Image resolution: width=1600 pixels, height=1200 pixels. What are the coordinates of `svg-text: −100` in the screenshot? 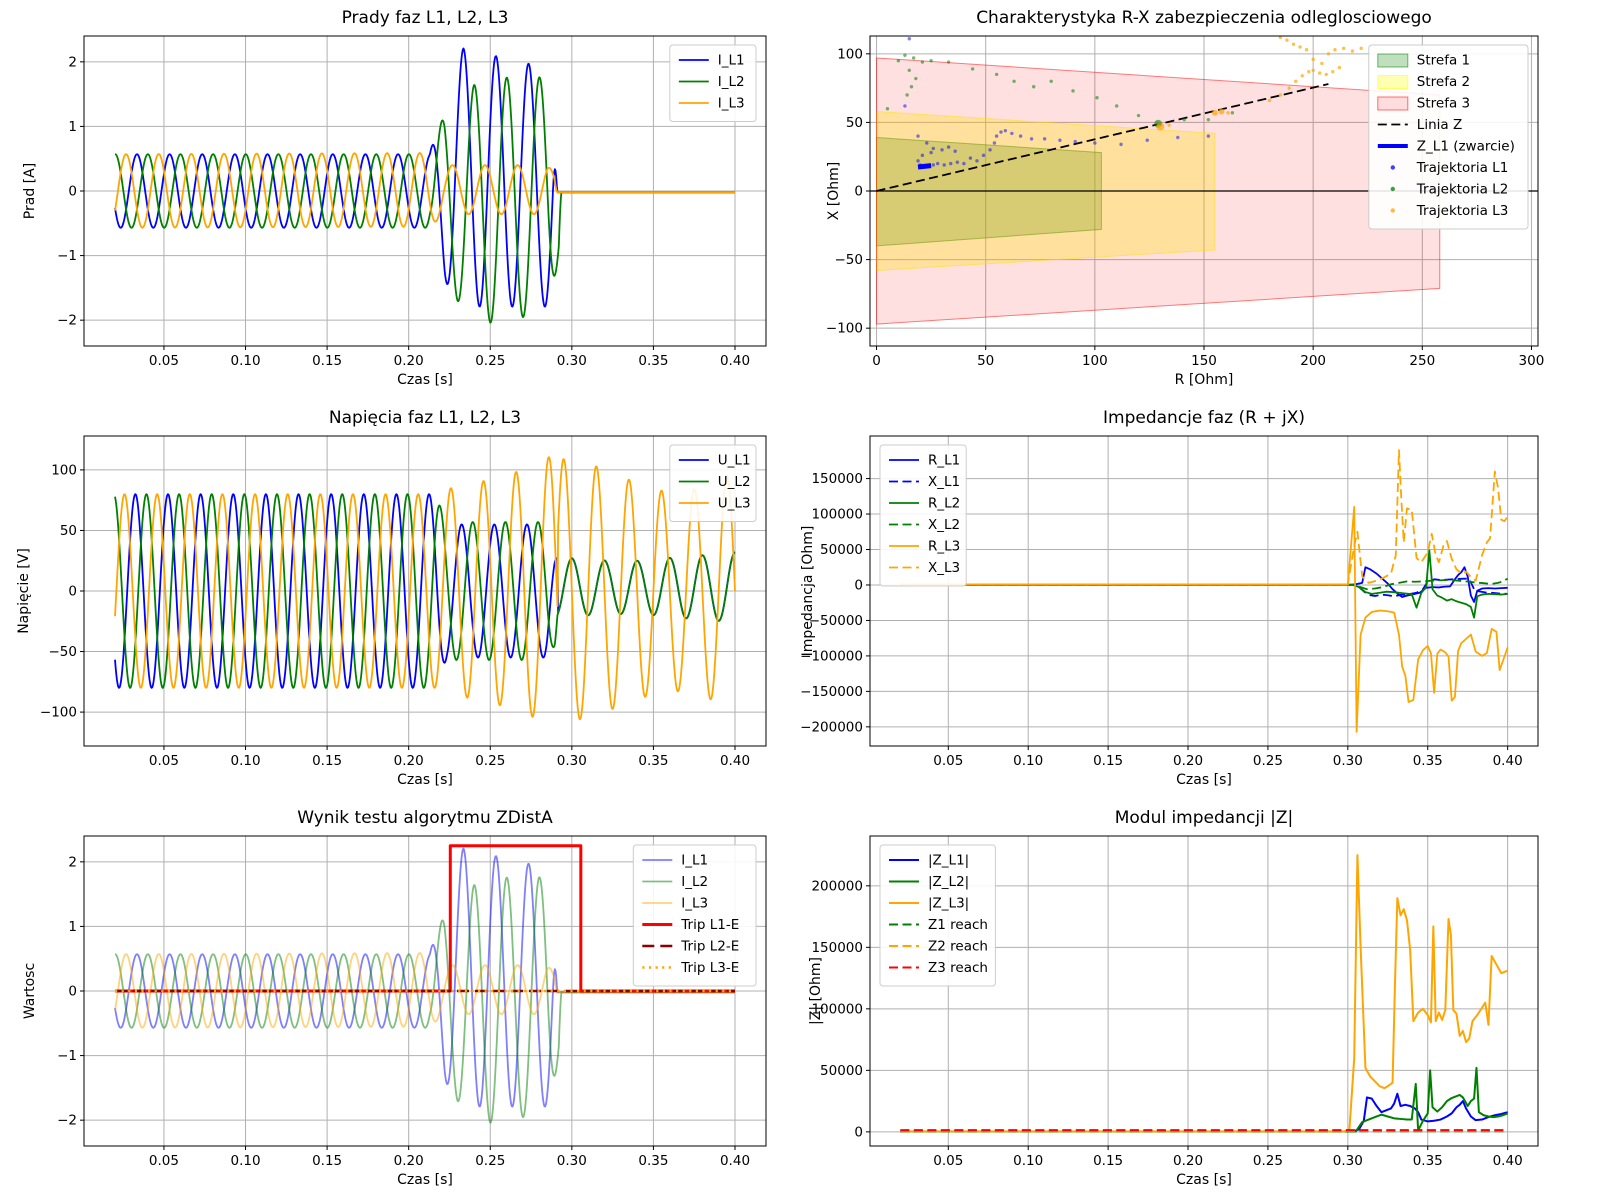 It's located at (58, 713).